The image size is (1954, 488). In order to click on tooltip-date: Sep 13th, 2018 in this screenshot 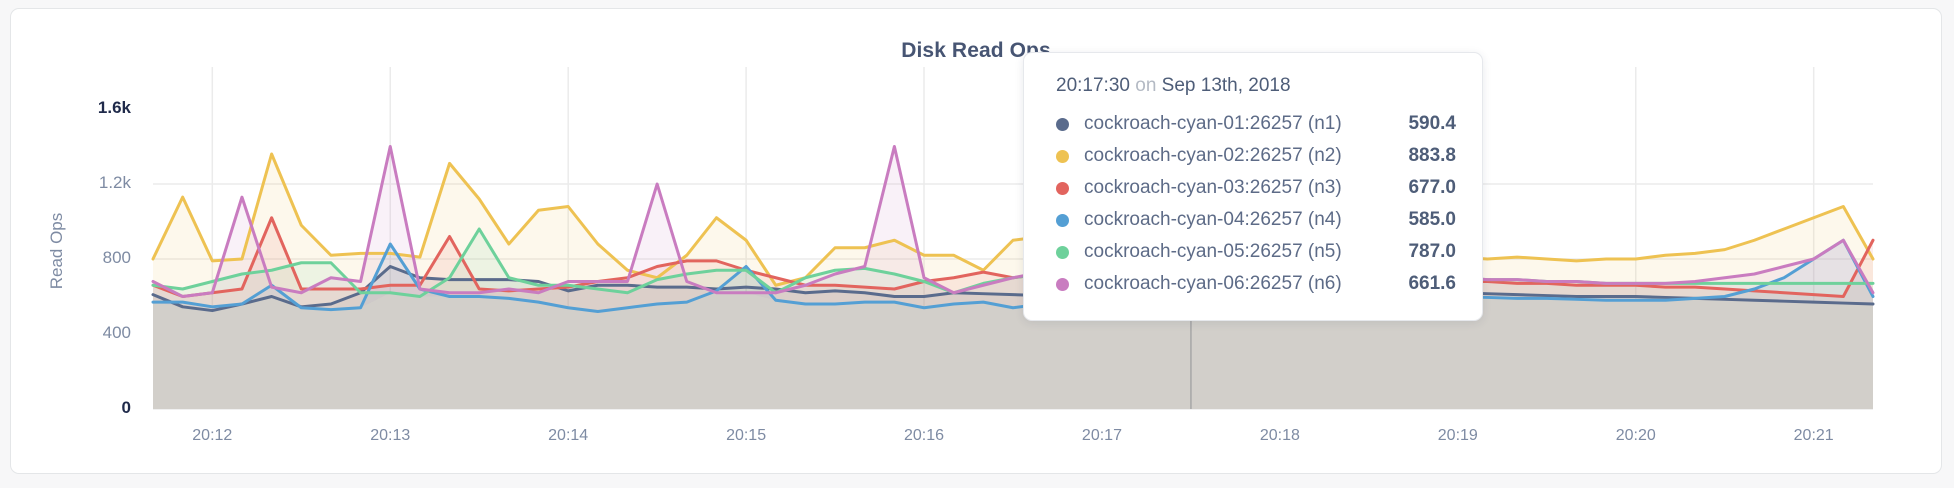, I will do `click(1226, 85)`.